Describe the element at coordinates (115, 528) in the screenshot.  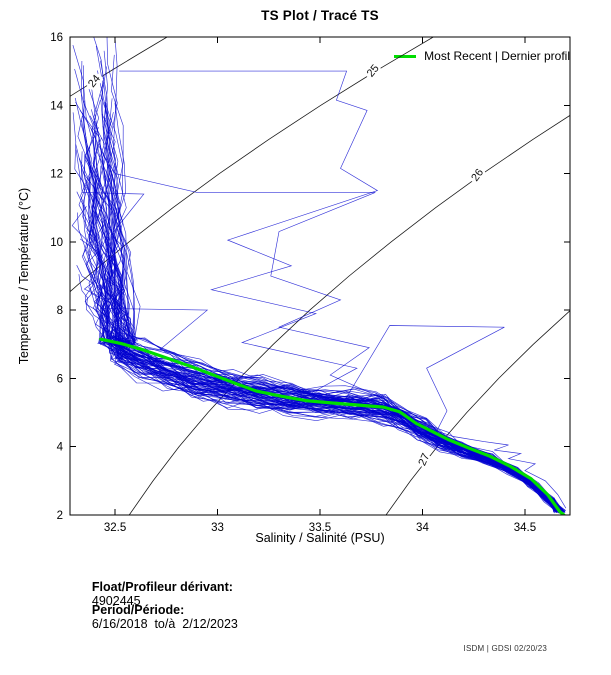
I see `x-tick-label: 32.5` at that location.